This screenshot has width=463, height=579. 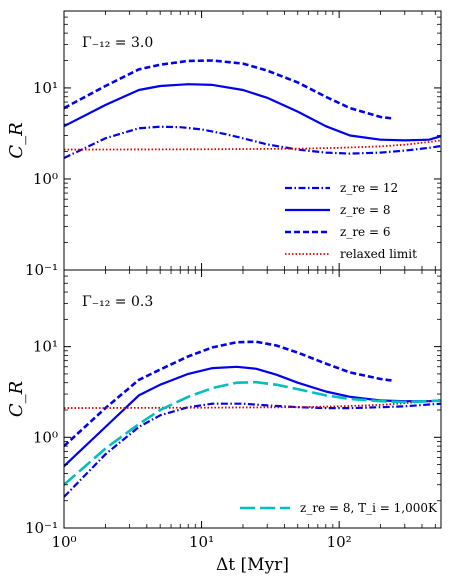 What do you see at coordinates (201, 542) in the screenshot?
I see `x-tick-label: 10¹` at bounding box center [201, 542].